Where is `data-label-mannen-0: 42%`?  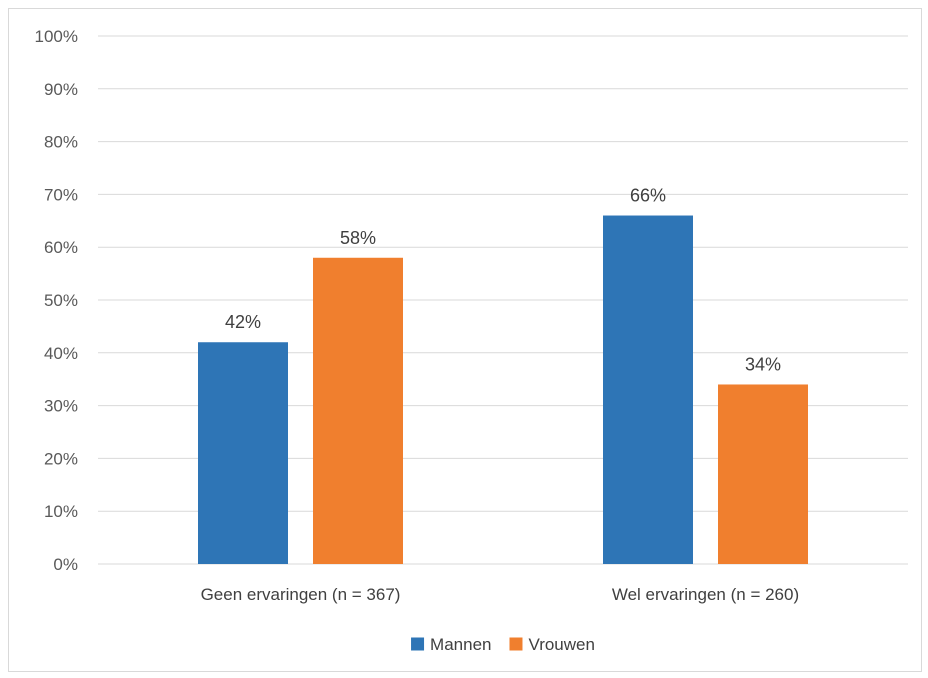
data-label-mannen-0: 42% is located at coordinates (243, 322).